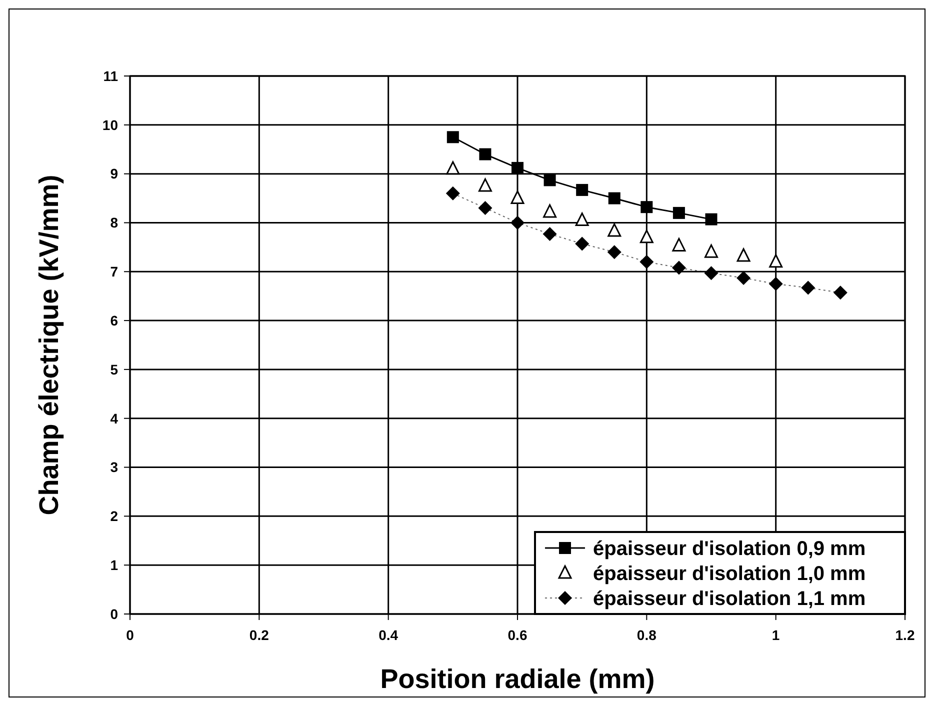 This screenshot has width=934, height=708. Describe the element at coordinates (114, 272) in the screenshot. I see `y-tick-label: 7` at that location.